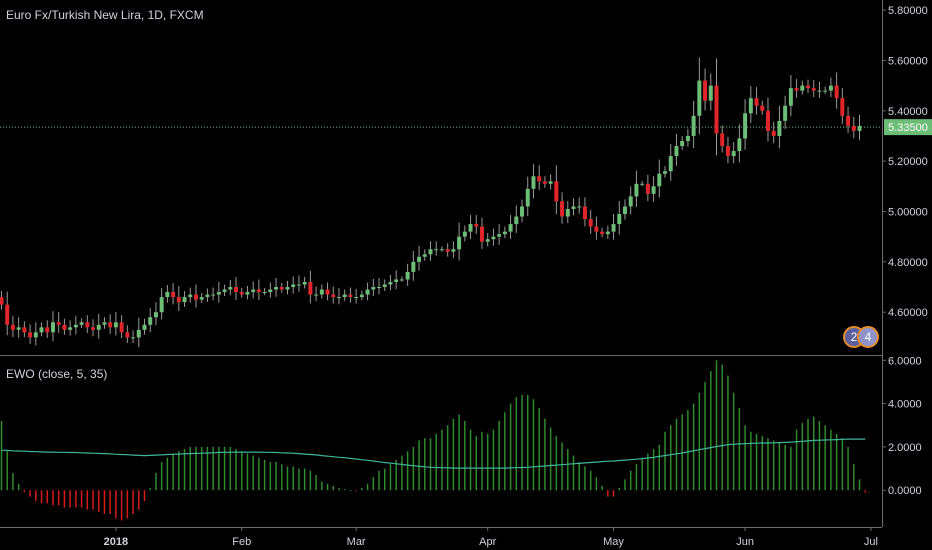 The height and width of the screenshot is (550, 932). Describe the element at coordinates (433, 453) in the screenshot. I see `ewo-signal-path` at that location.